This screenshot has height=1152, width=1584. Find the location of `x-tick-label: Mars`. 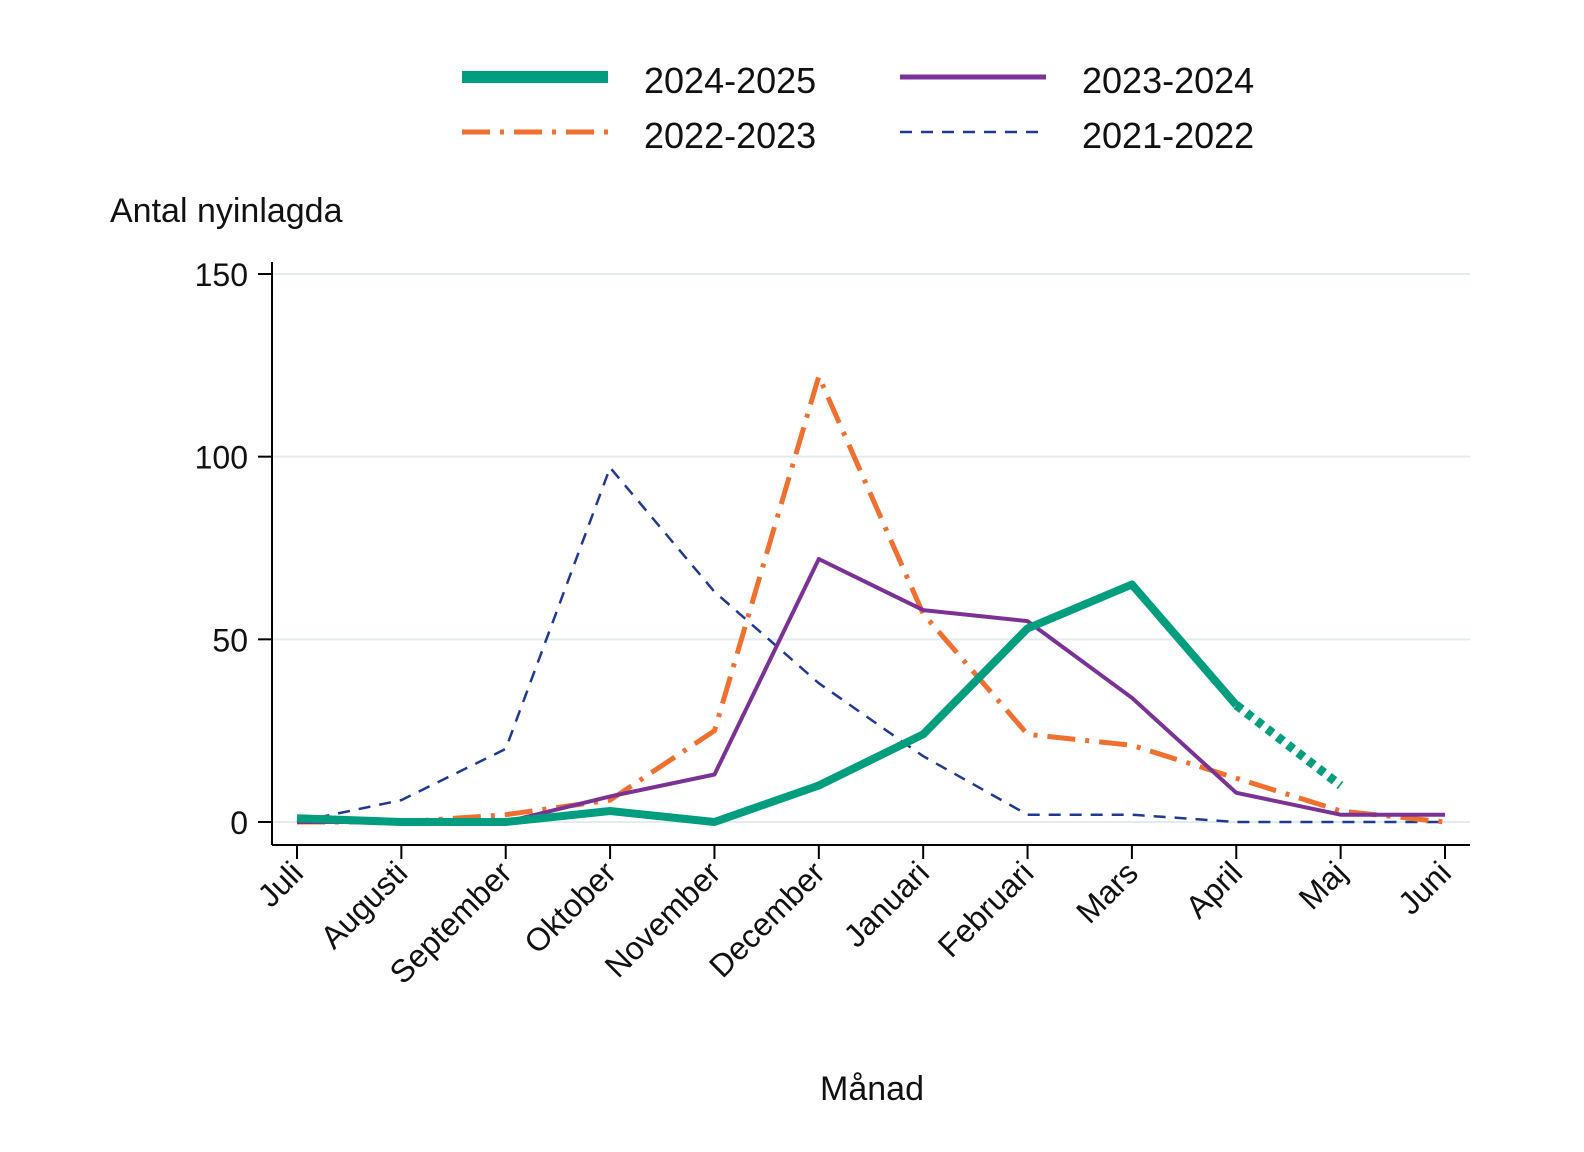

x-tick-label: Mars is located at coordinates (1107, 892).